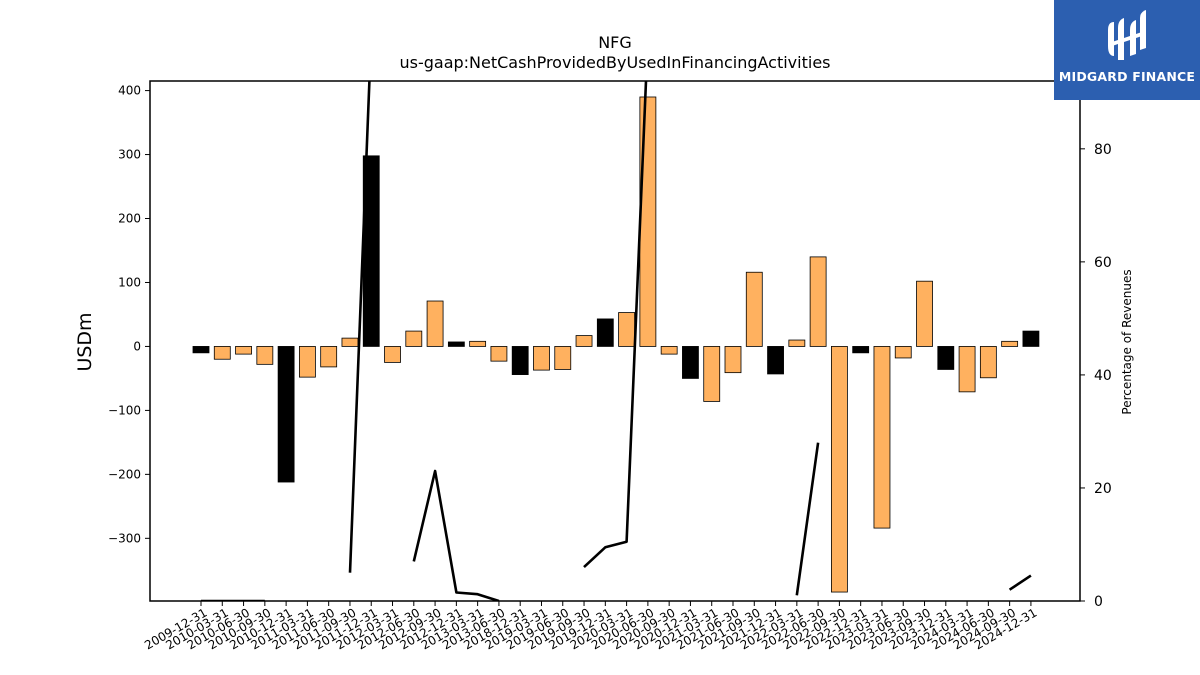  What do you see at coordinates (124, 410) in the screenshot?
I see `y-tick-label: −100` at bounding box center [124, 410].